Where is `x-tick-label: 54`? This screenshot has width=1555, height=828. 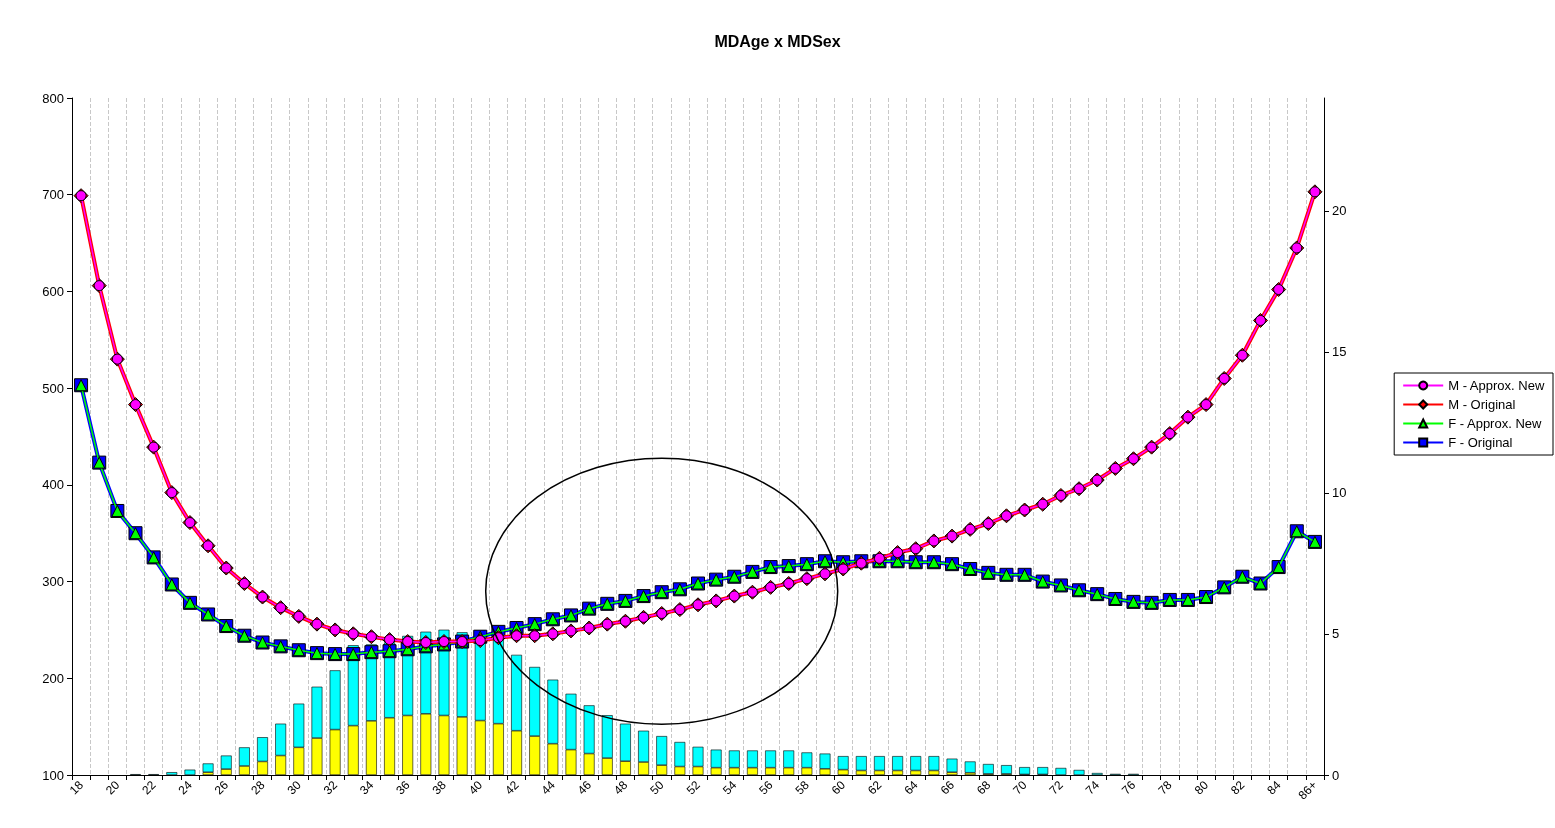 x-tick-label: 54 is located at coordinates (729, 787).